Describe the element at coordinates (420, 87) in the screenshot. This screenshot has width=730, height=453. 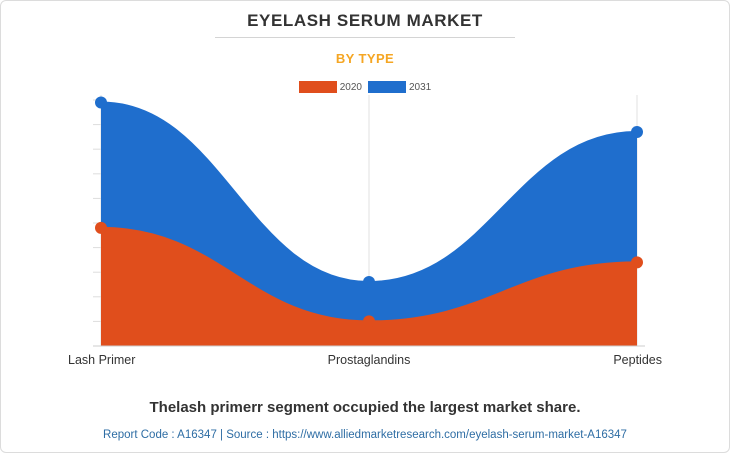
I see `legend-label-2031: 2031` at that location.